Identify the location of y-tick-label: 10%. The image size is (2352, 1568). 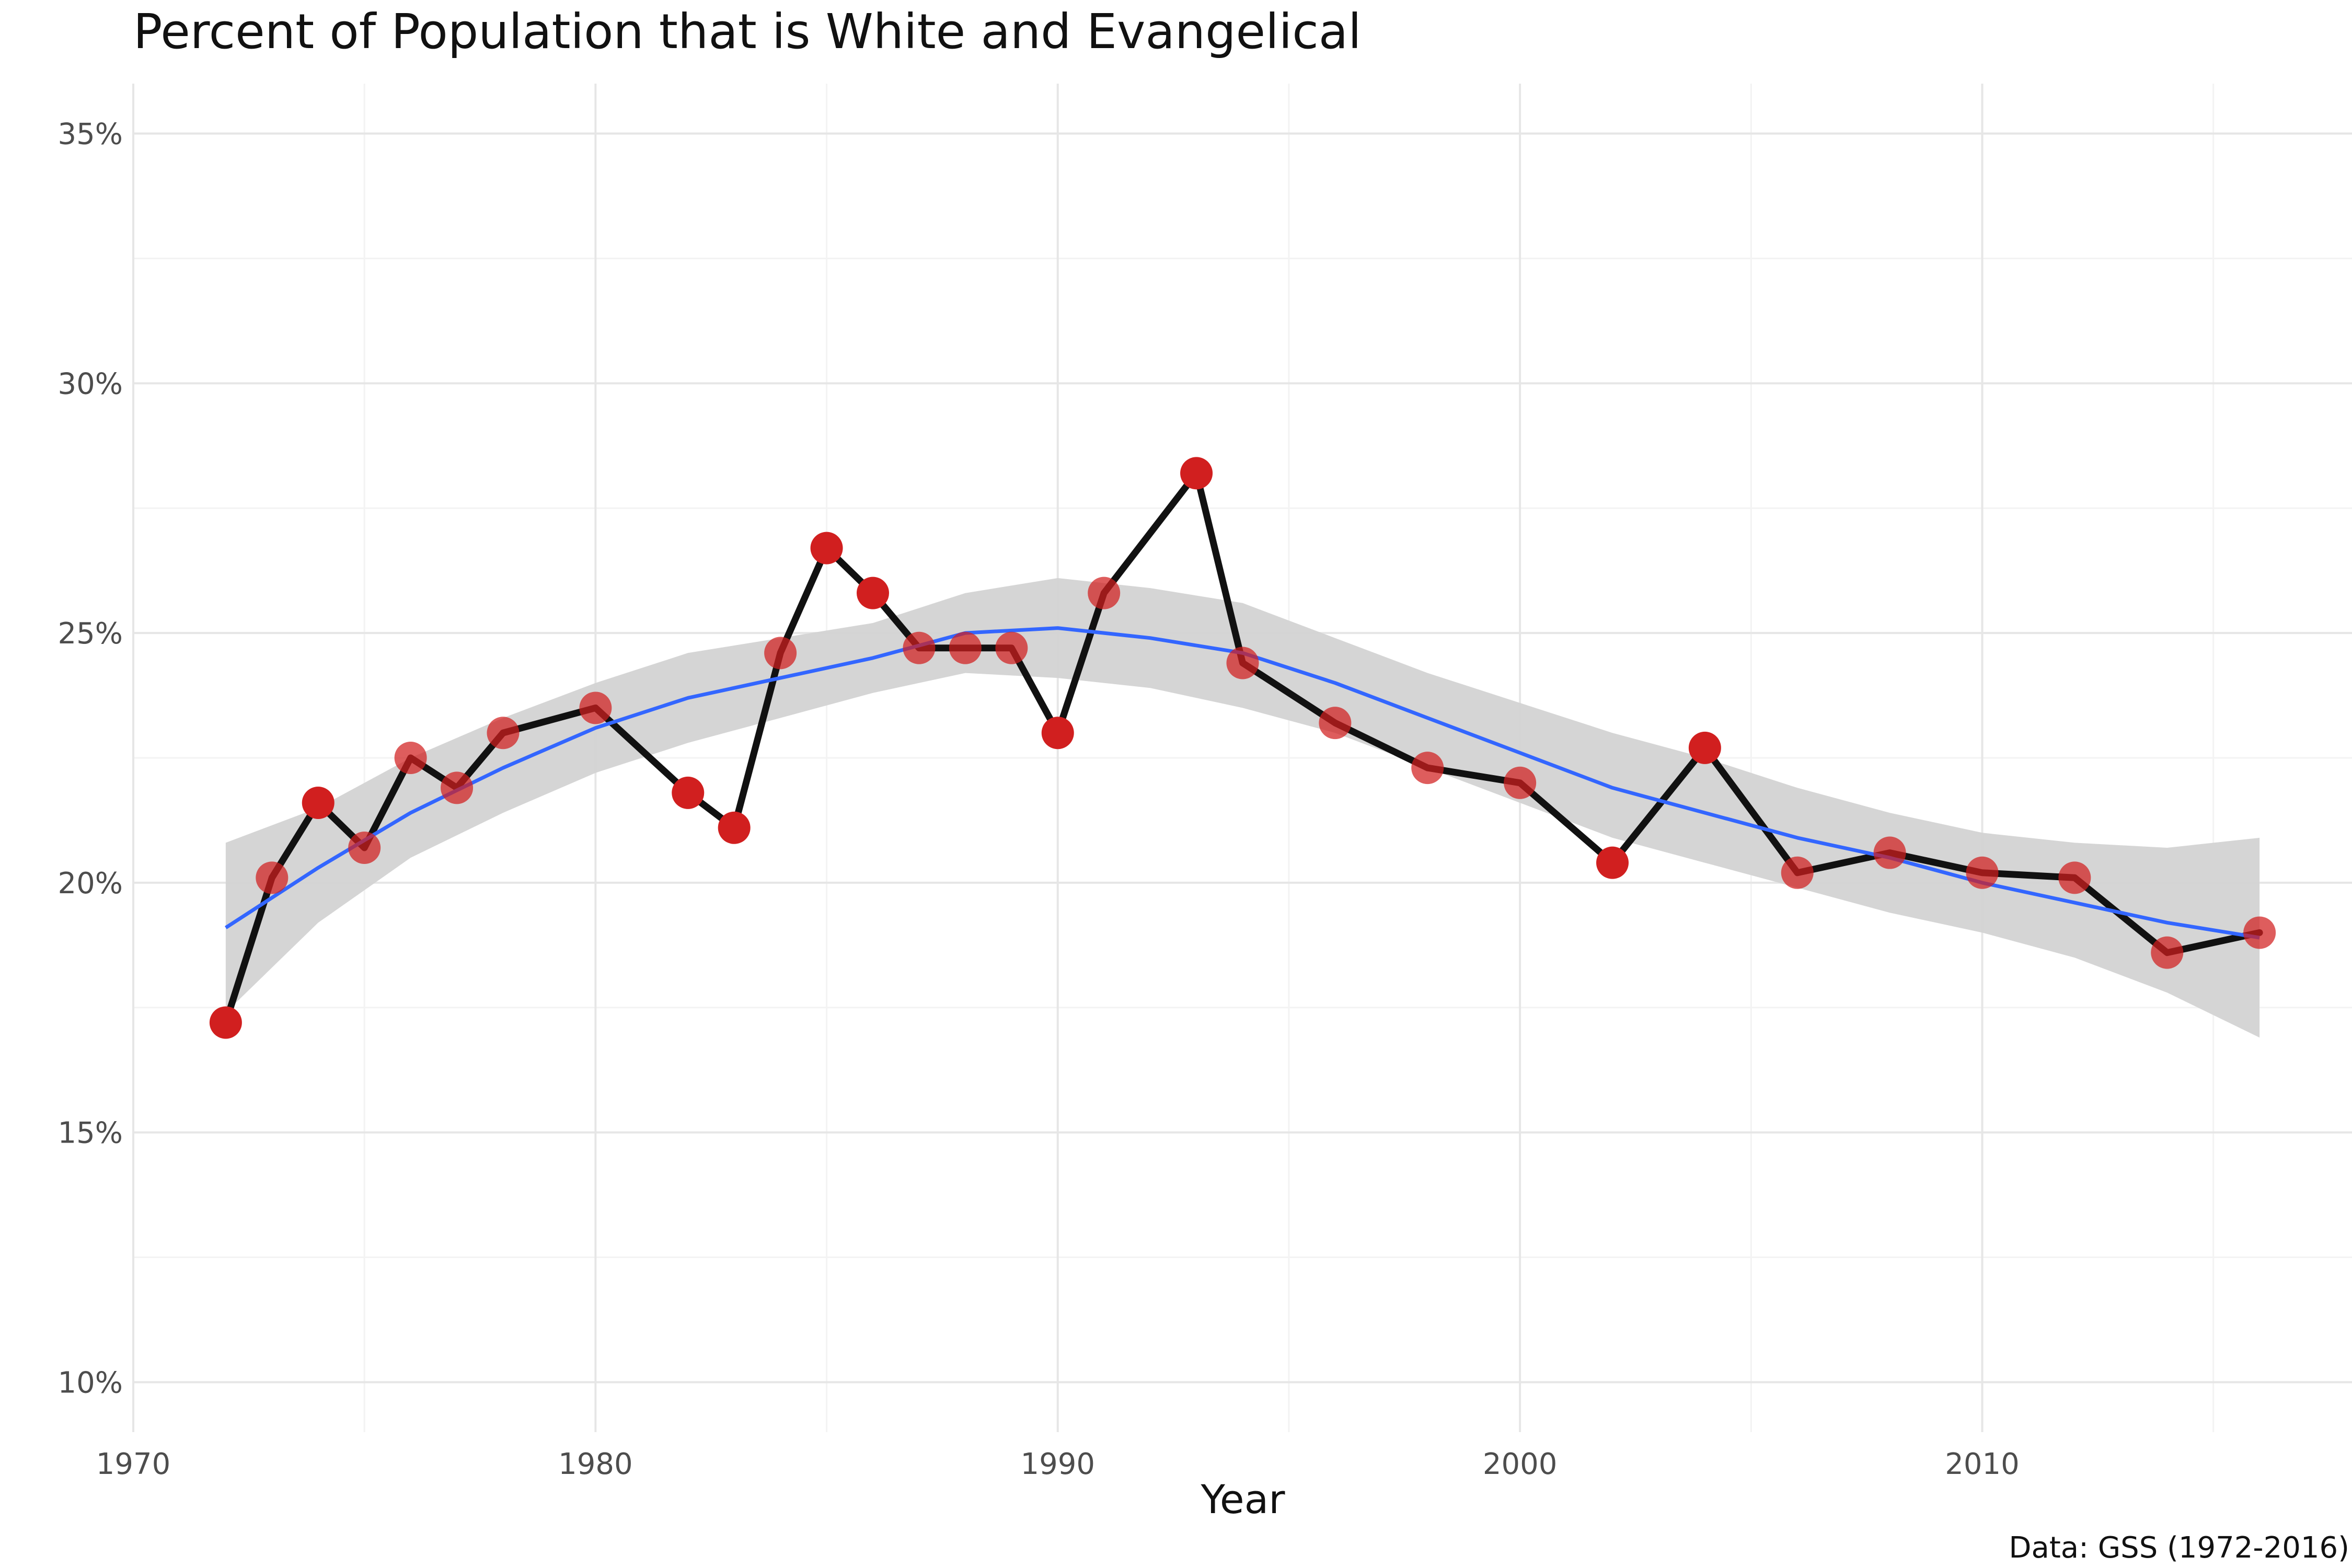
(90, 1383).